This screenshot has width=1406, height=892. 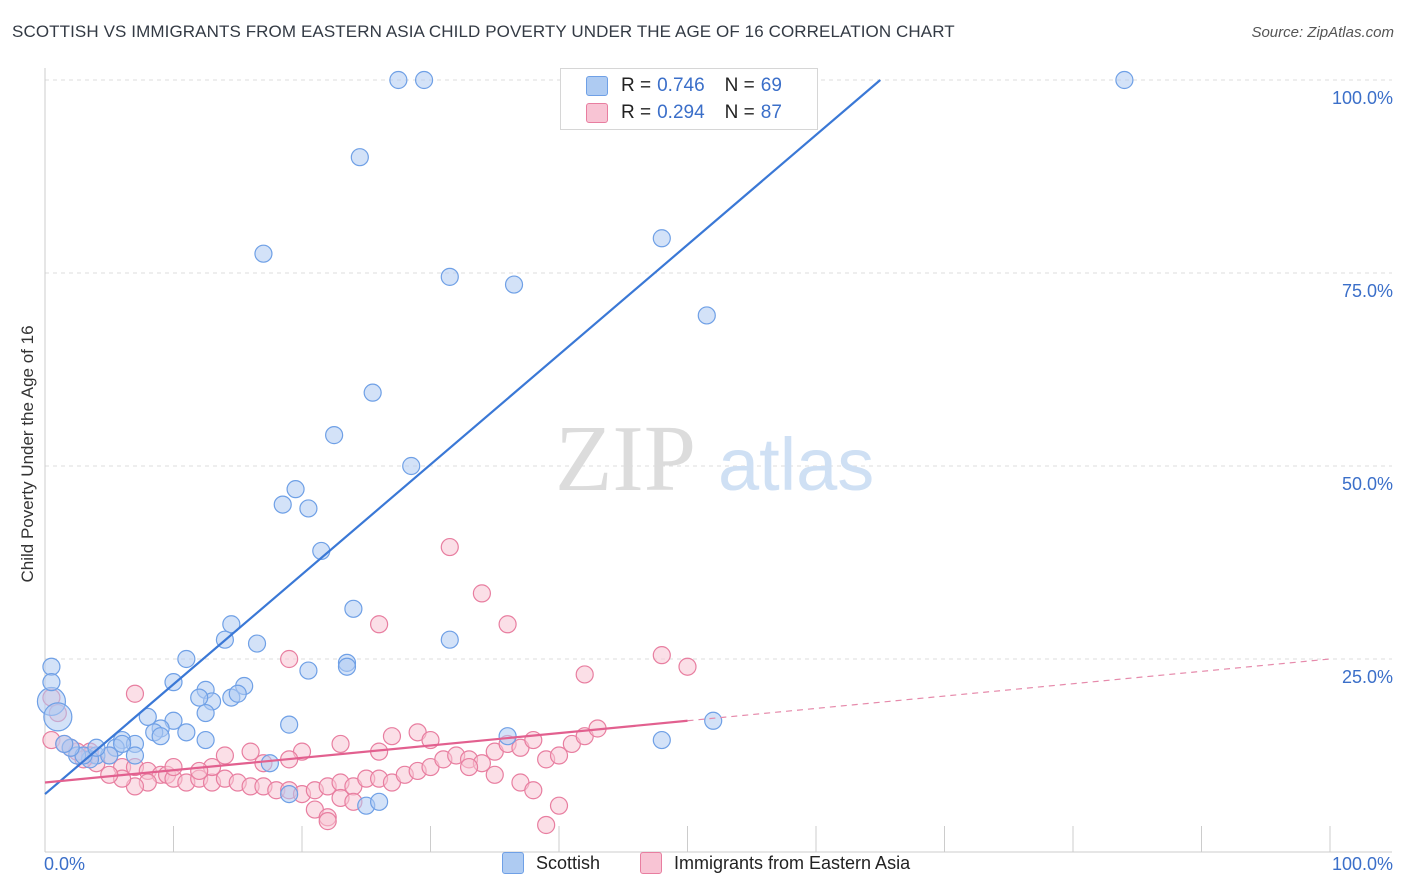 I want to click on y-tick-label: 75.0%, so click(x=1367, y=291).